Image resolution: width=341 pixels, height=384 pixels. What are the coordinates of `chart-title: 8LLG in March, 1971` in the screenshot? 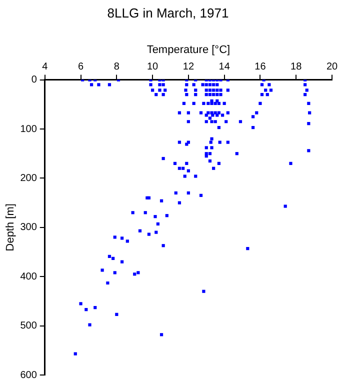 It's located at (168, 12).